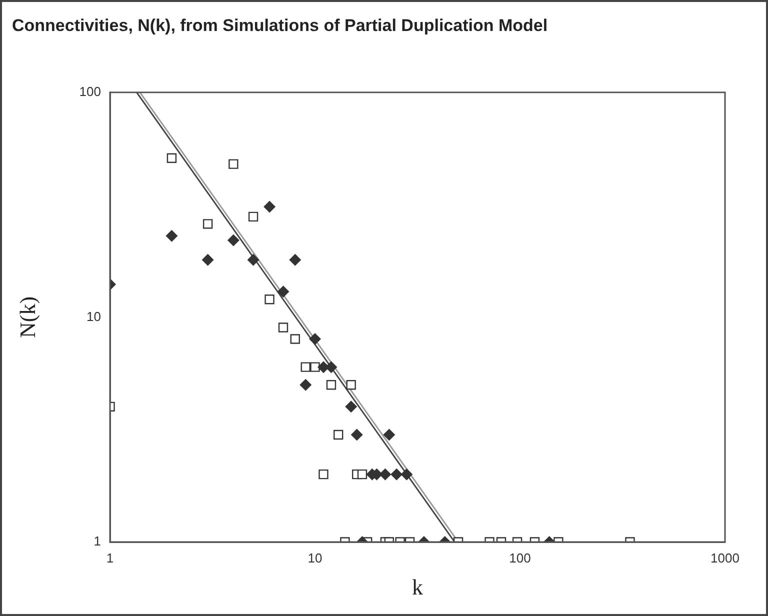 The width and height of the screenshot is (768, 616). What do you see at coordinates (97, 541) in the screenshot?
I see `y-tick-label: 1` at bounding box center [97, 541].